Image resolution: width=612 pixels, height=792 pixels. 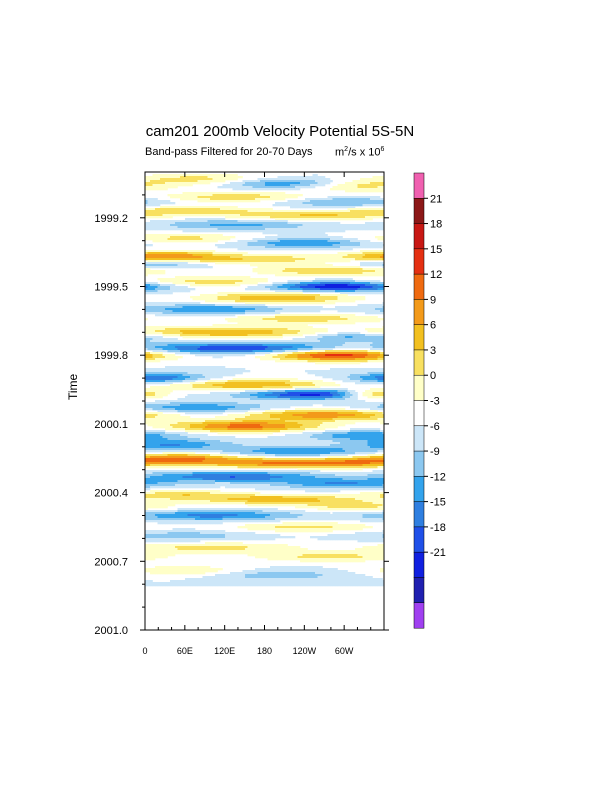 What do you see at coordinates (359, 152) in the screenshot?
I see `units-label: m2/s x 106` at bounding box center [359, 152].